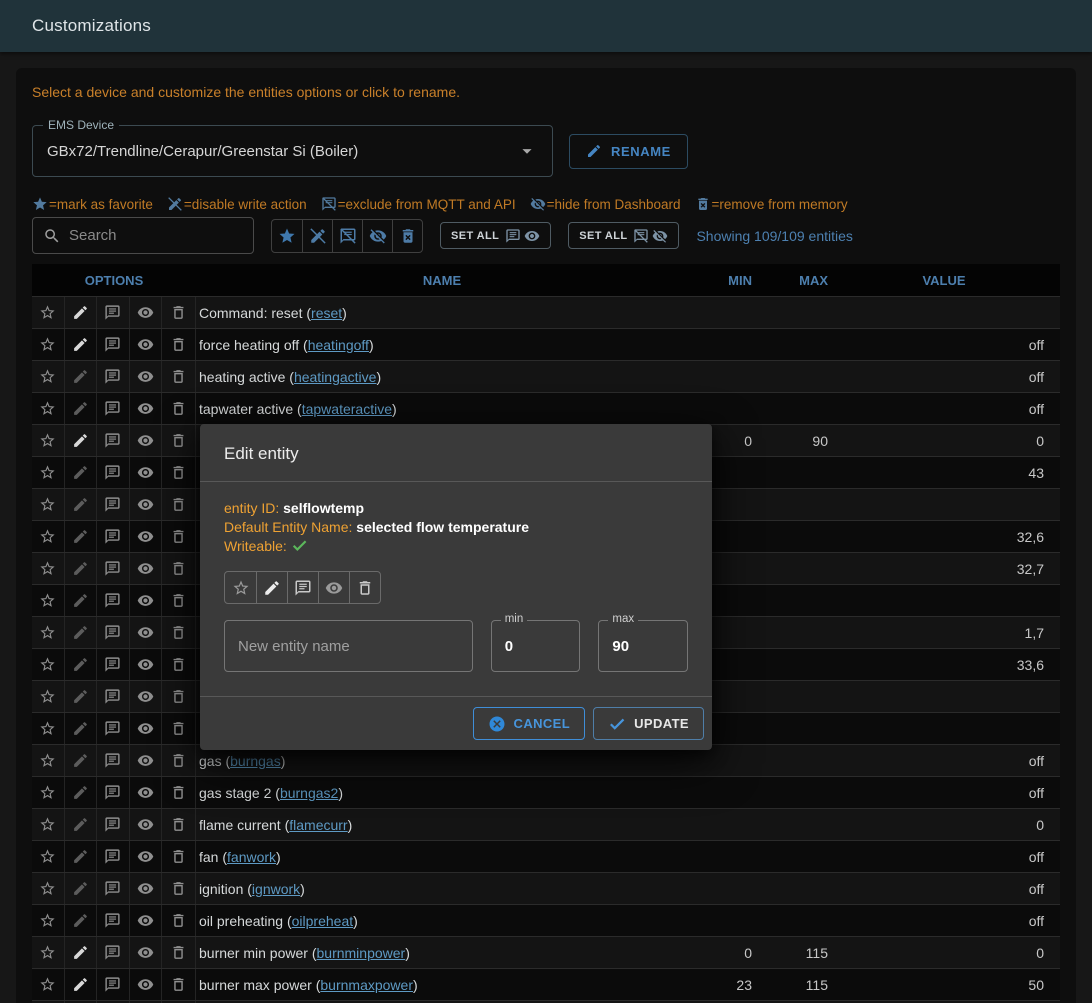 This screenshot has height=1003, width=1092. Describe the element at coordinates (377, 235) in the screenshot. I see `filter-hide-dashboard-button` at that location.